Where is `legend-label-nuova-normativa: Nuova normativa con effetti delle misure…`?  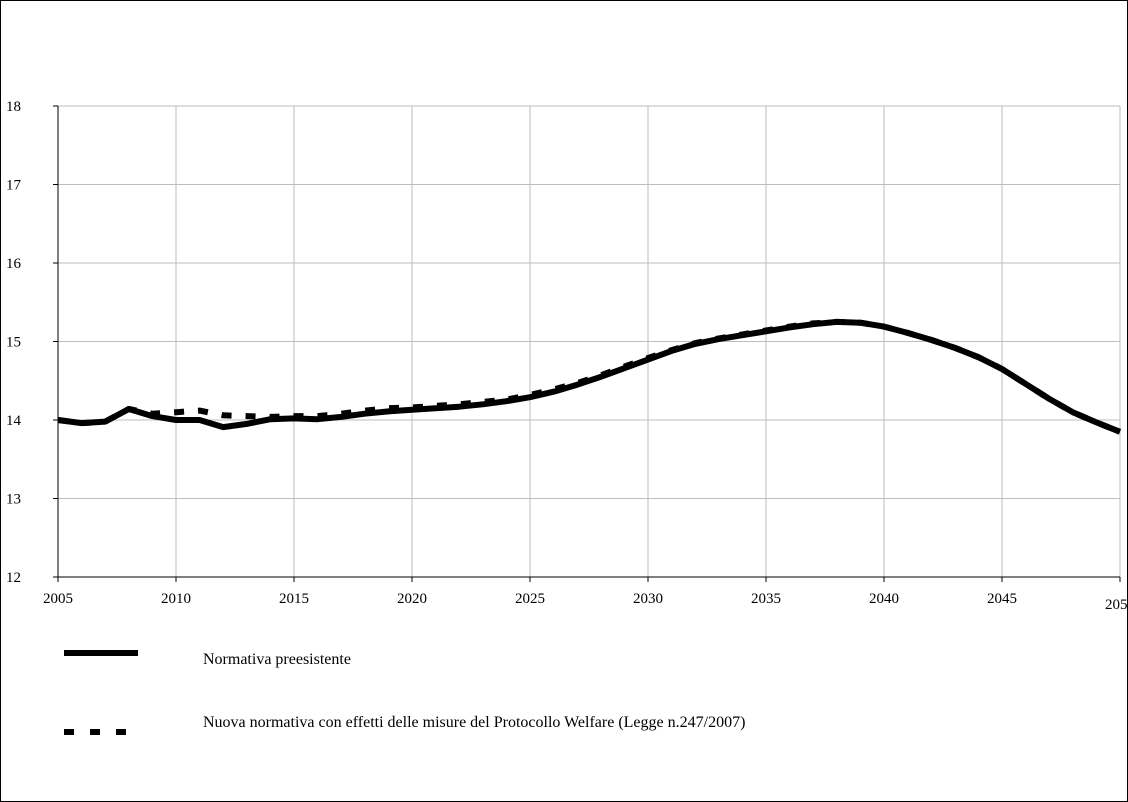
legend-label-nuova-normativa: Nuova normativa con effetti delle misure… is located at coordinates (474, 722).